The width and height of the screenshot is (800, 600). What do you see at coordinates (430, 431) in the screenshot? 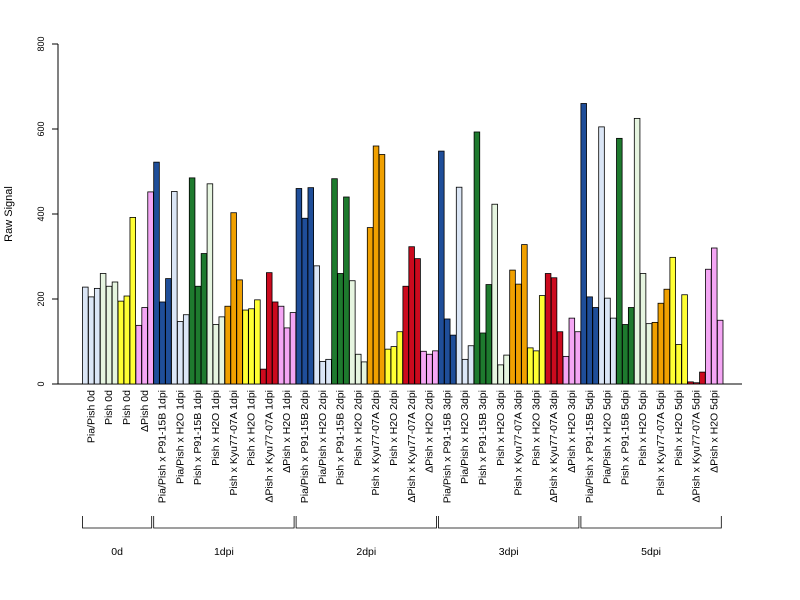
I see `x-tick-label: ΔPish x H2O 2dpi` at bounding box center [430, 431].